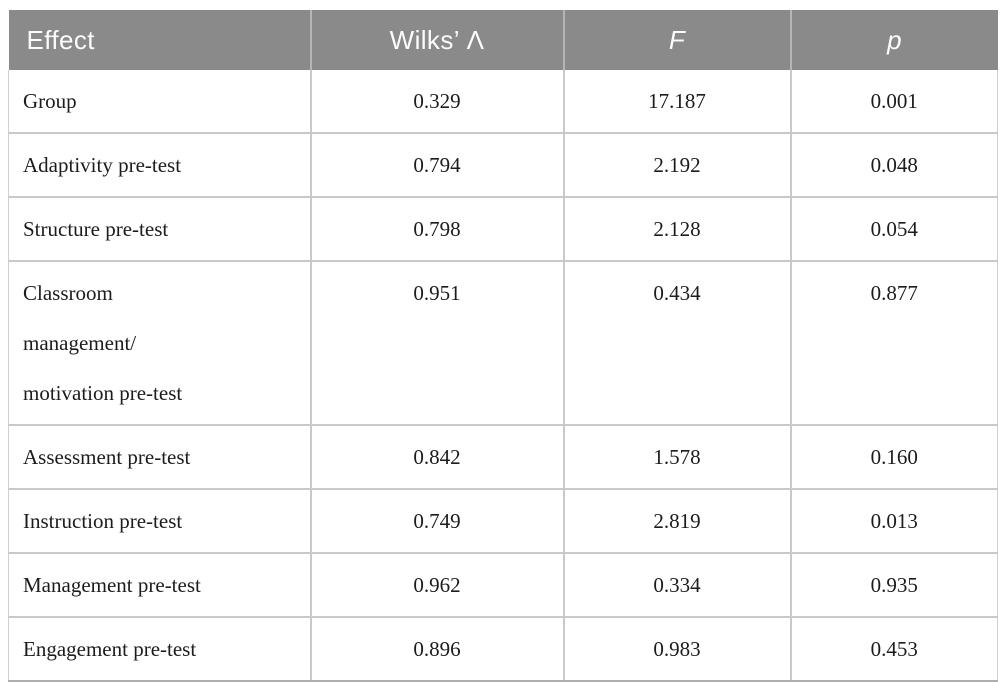  What do you see at coordinates (893, 342) in the screenshot?
I see `p-cell: 0.877` at bounding box center [893, 342].